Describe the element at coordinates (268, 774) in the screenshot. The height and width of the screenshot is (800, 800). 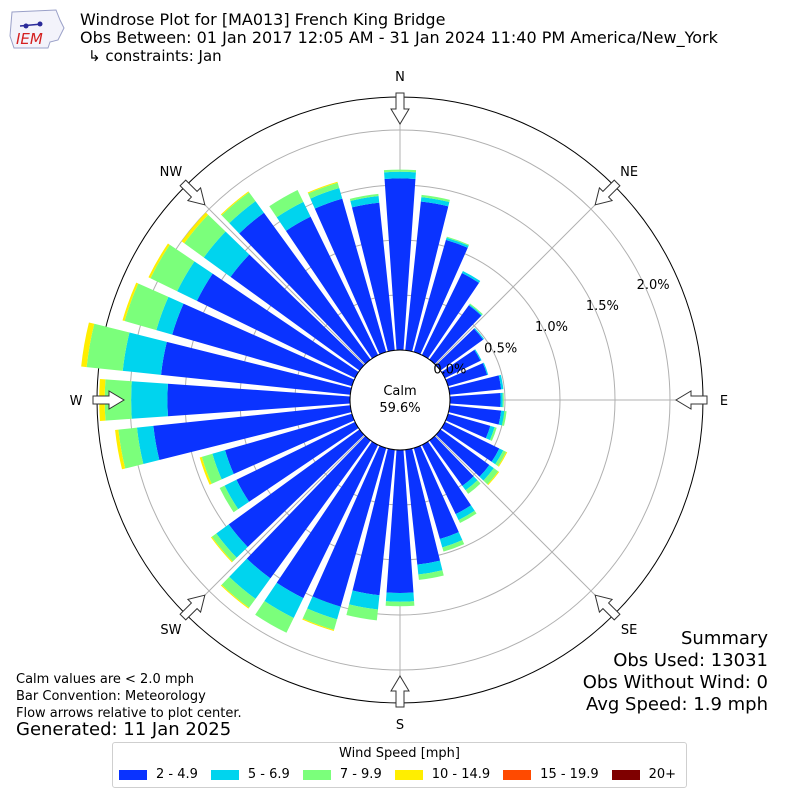
I see `legend-label: 5 - 6.9` at that location.